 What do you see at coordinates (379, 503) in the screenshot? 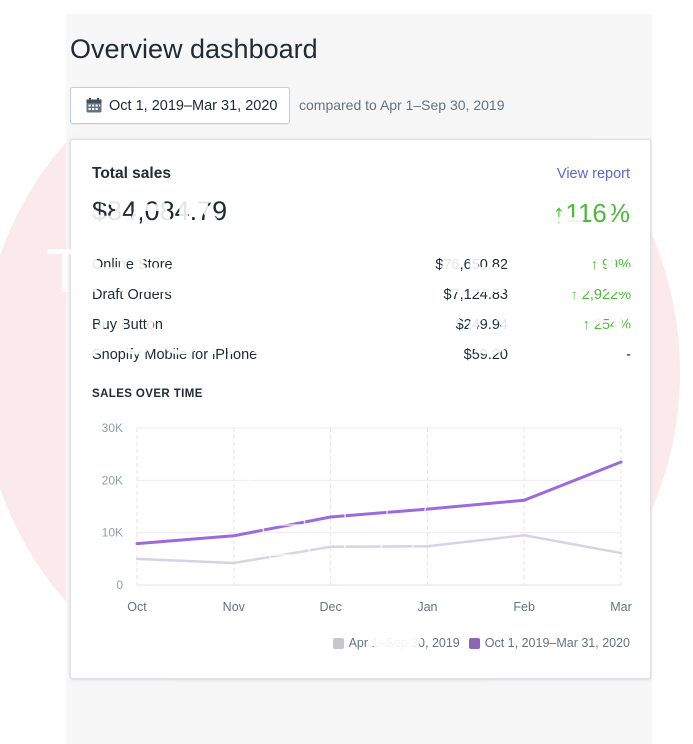
I see `series-line-current` at bounding box center [379, 503].